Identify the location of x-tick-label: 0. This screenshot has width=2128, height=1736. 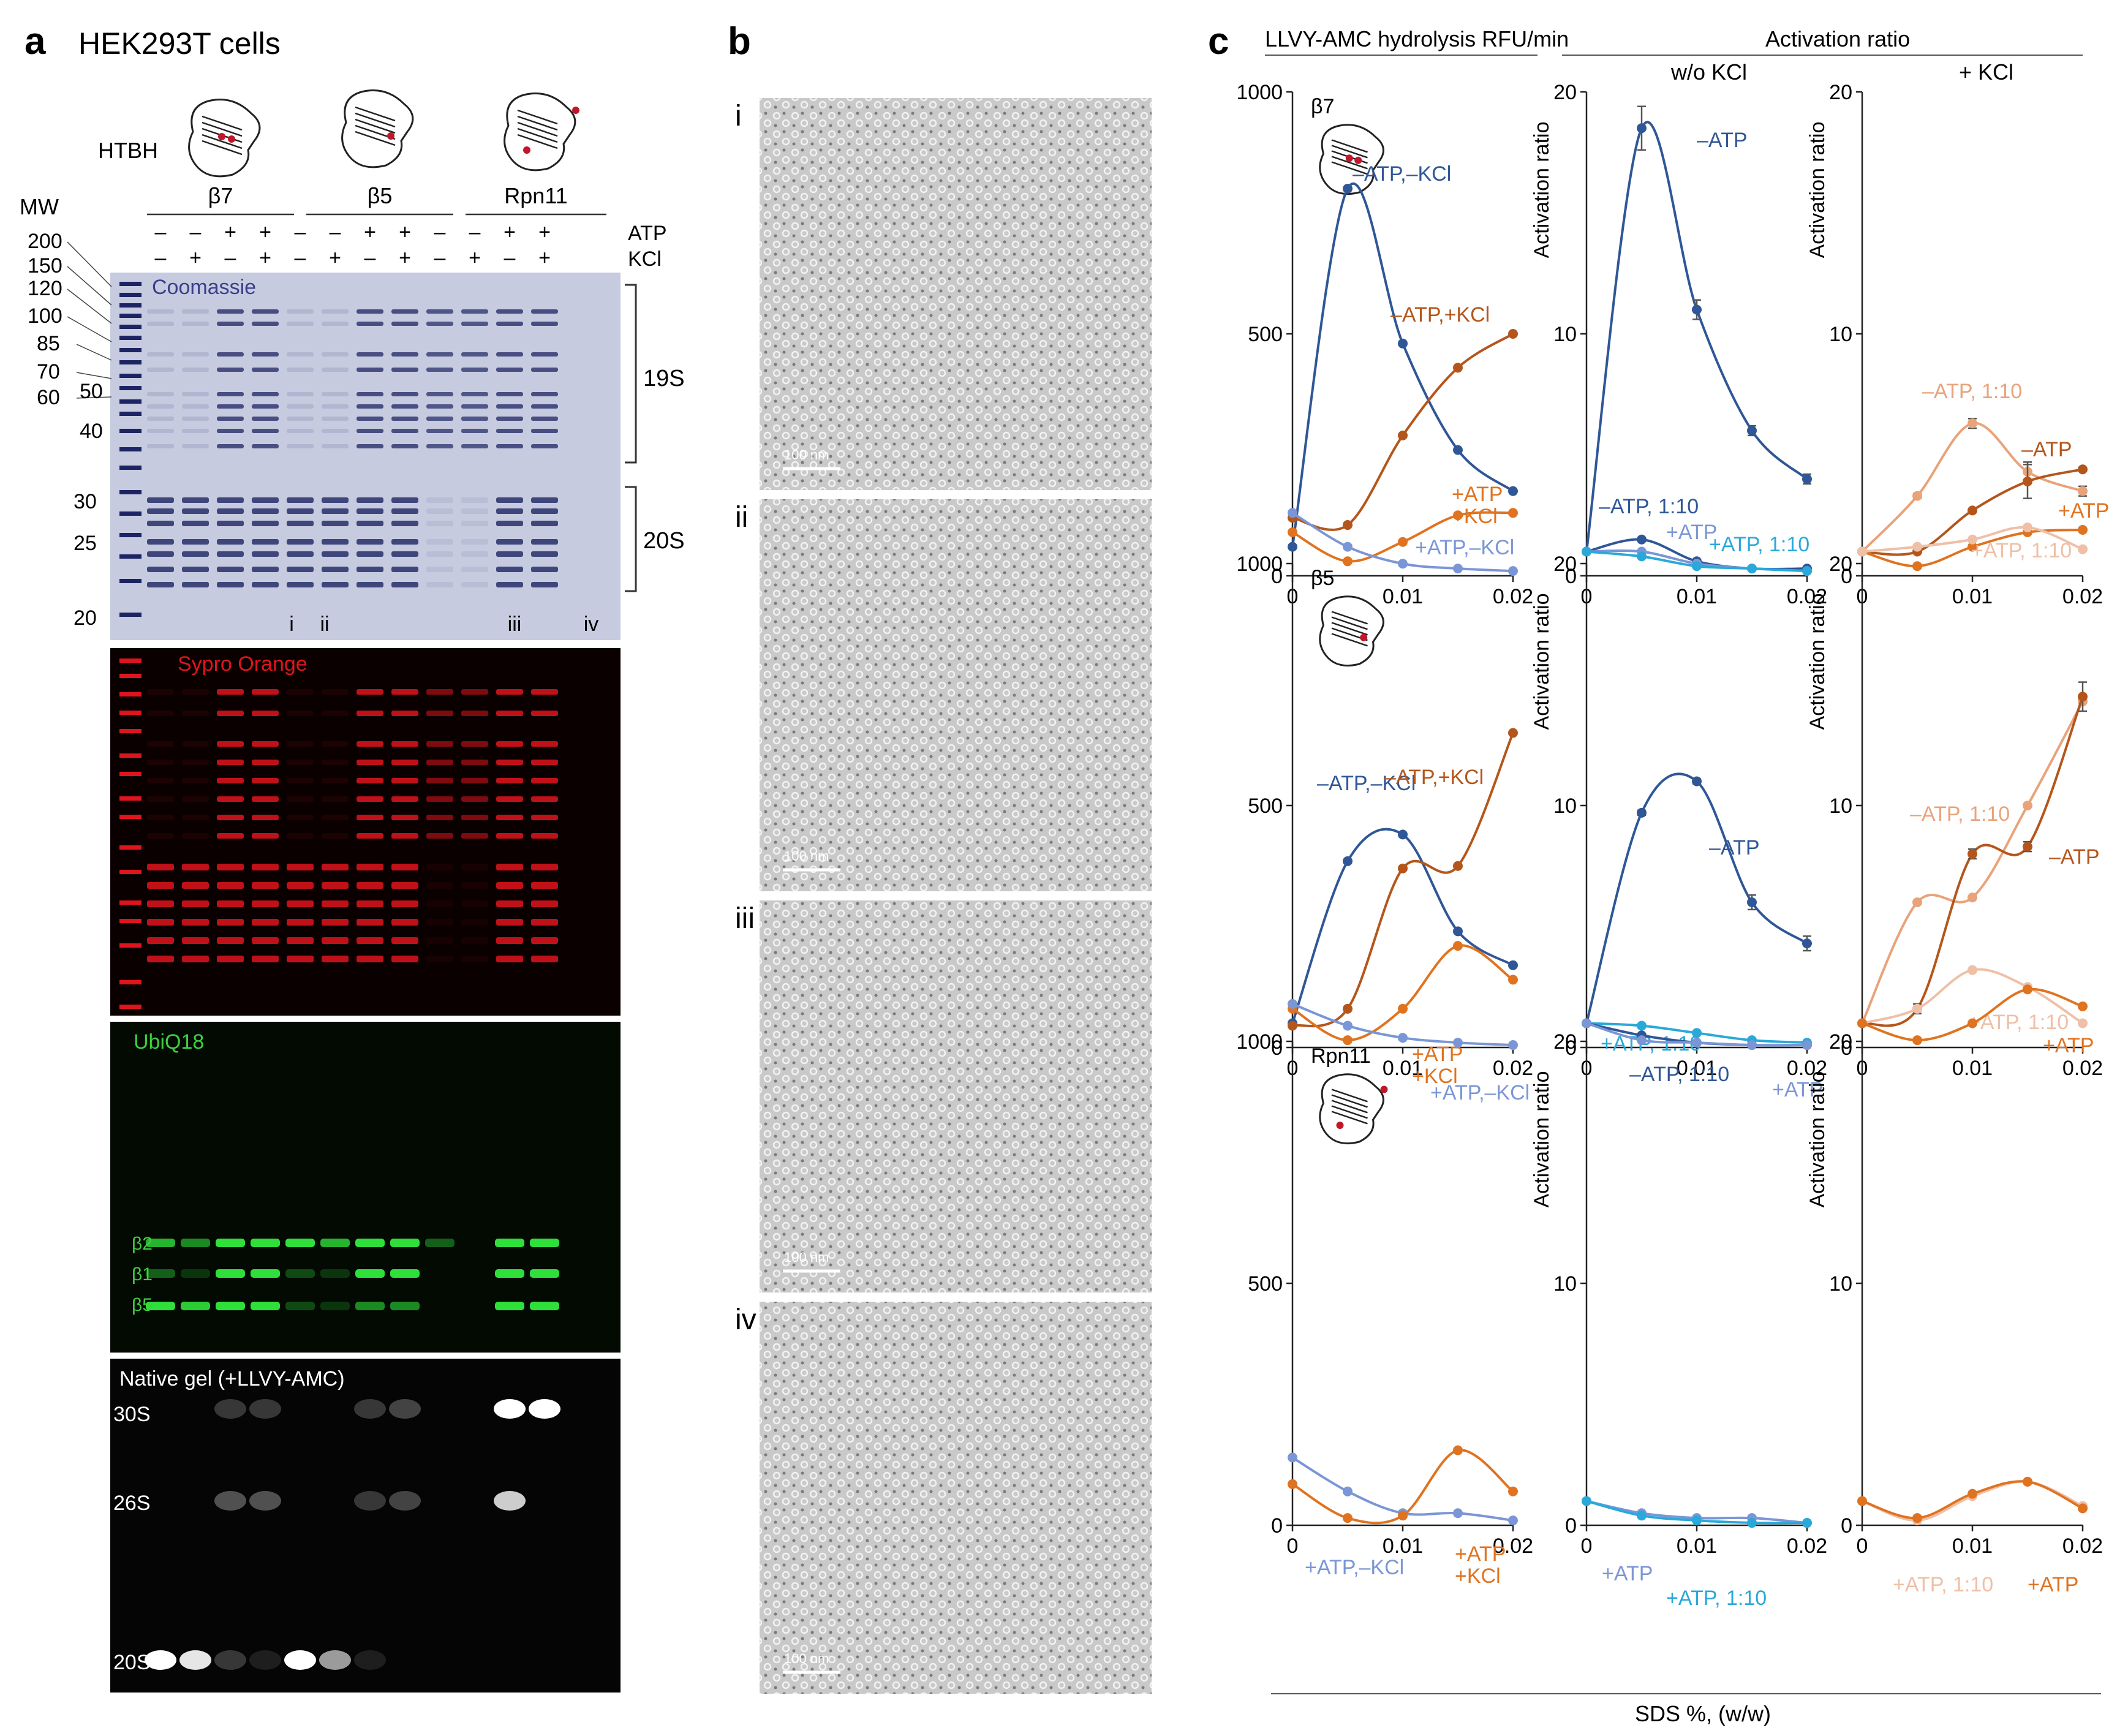
(1862, 1546).